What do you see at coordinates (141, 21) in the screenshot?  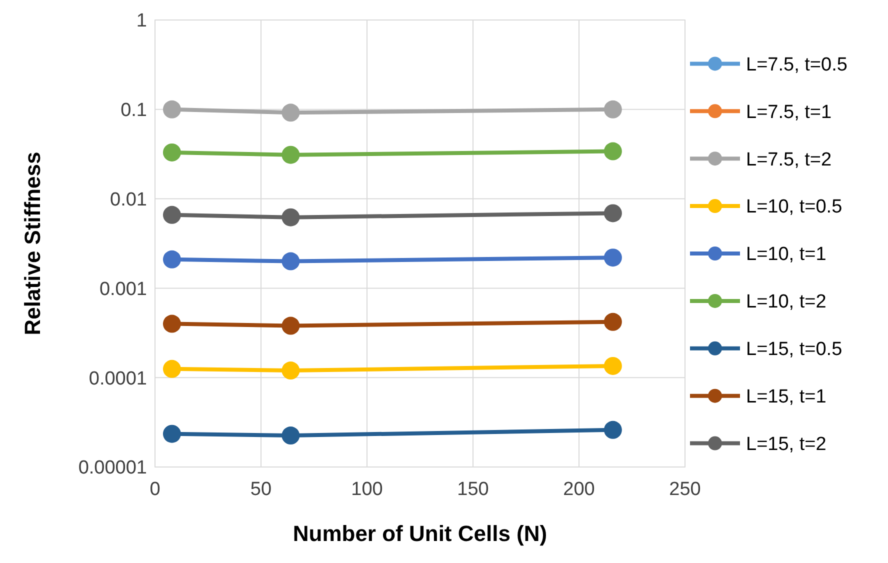 I see `y-tick-label: 1` at bounding box center [141, 21].